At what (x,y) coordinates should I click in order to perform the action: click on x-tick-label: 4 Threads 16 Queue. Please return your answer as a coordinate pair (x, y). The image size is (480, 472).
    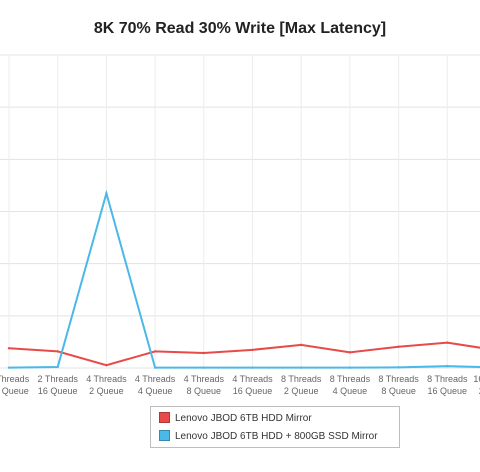
    Looking at the image, I should click on (252, 385).